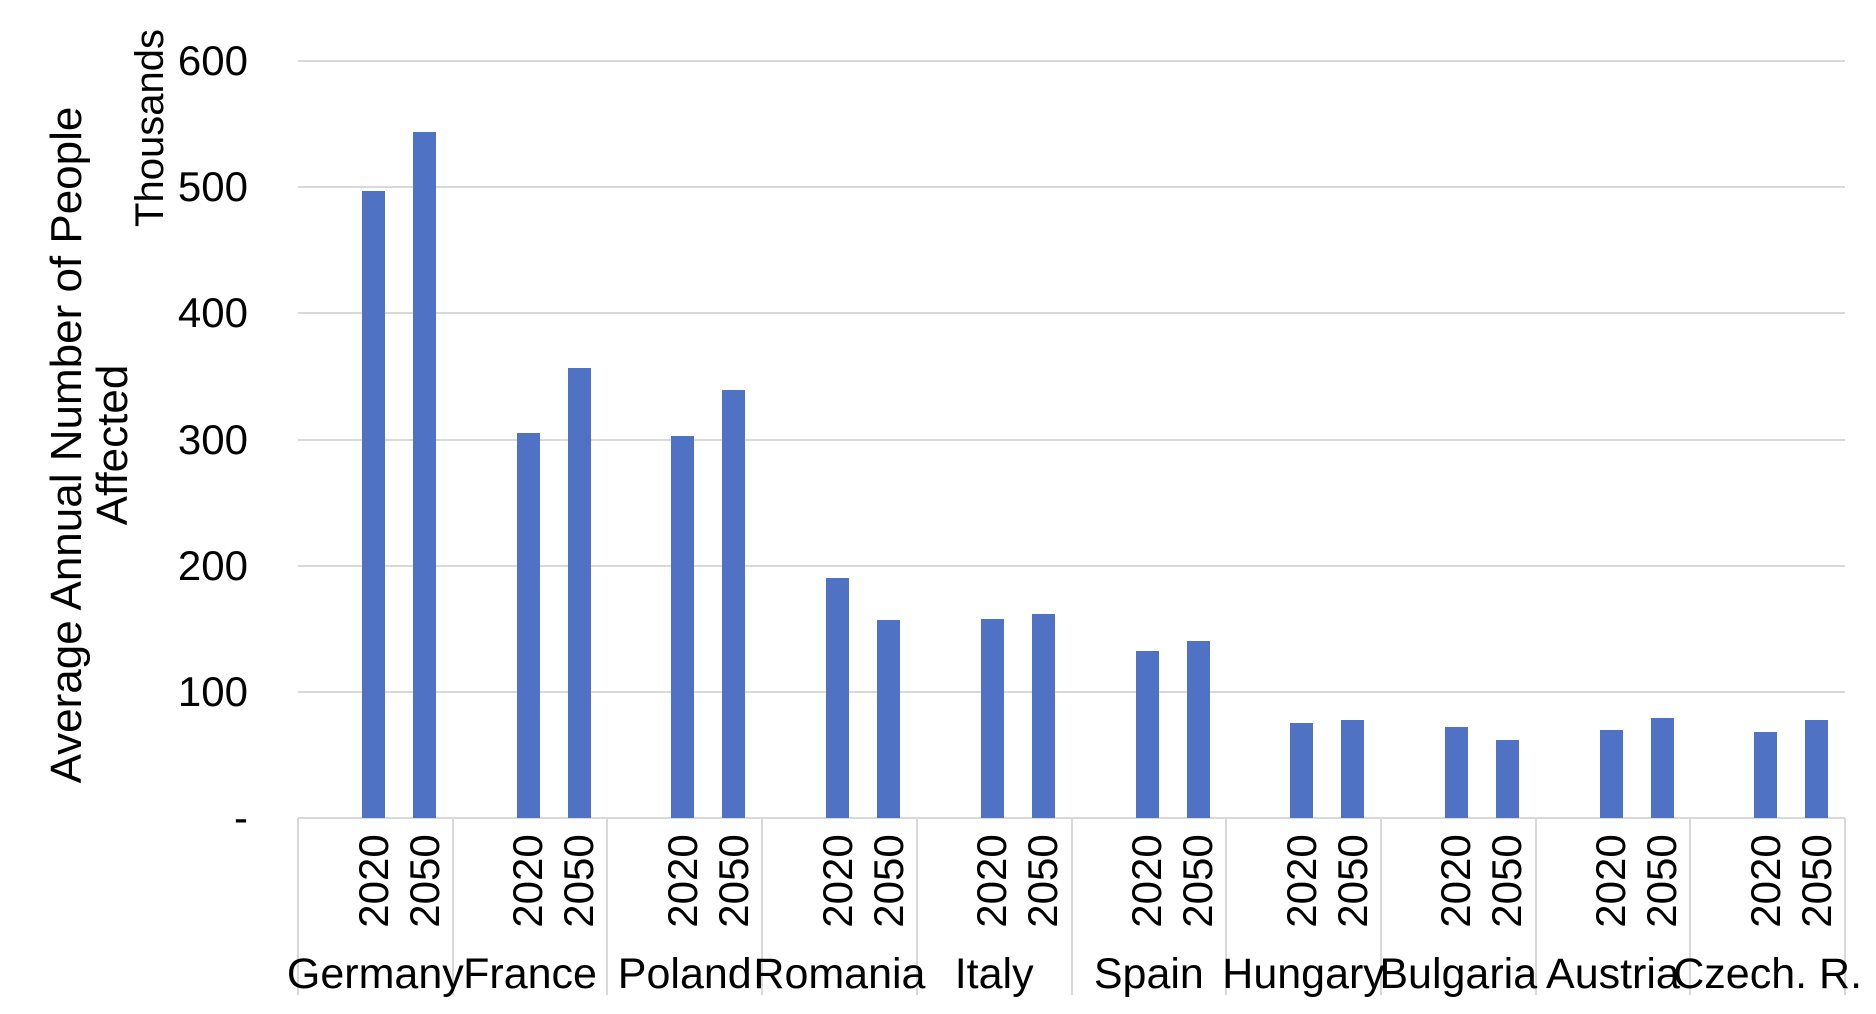 This screenshot has width=1876, height=1014. Describe the element at coordinates (212, 313) in the screenshot. I see `y-tick-label: 400` at that location.